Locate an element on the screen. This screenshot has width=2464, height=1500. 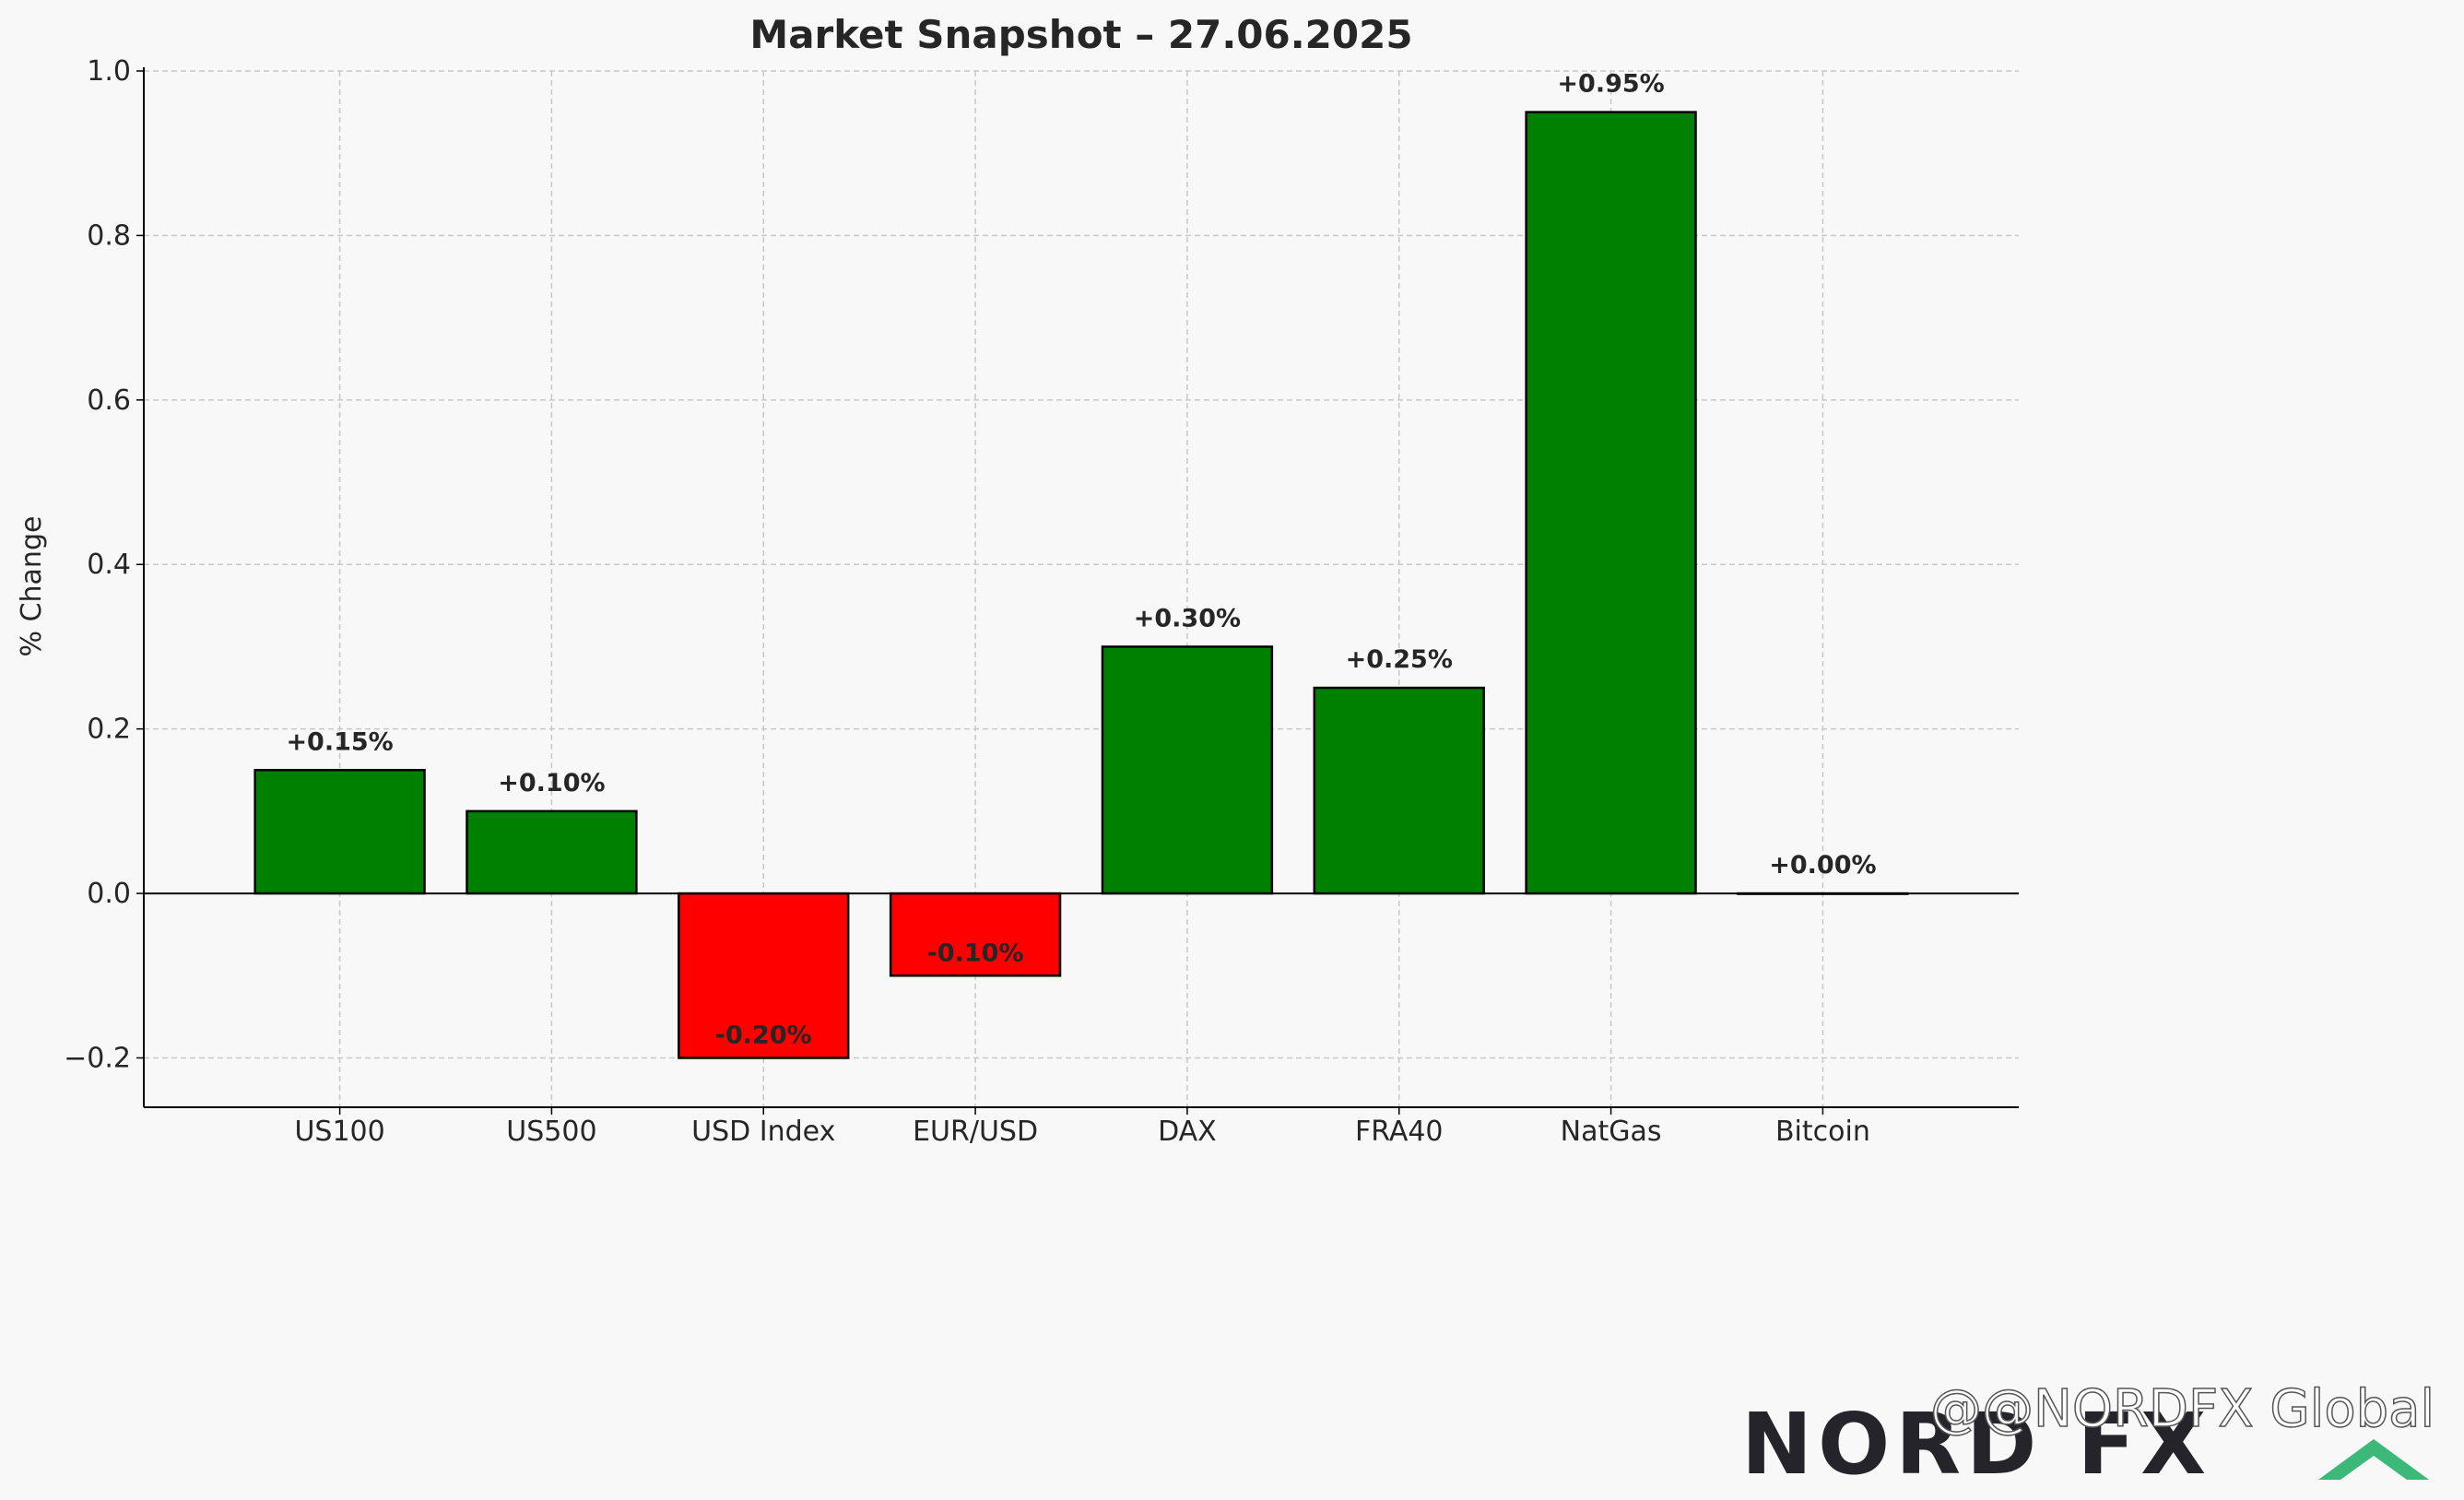
x-tick-label: Bitcoin is located at coordinates (1823, 1132).